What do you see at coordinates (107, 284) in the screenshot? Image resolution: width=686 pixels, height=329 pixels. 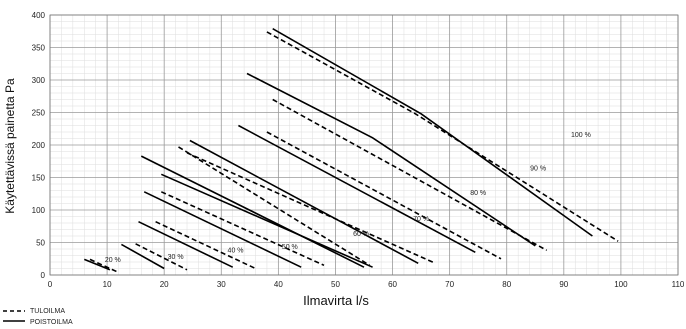 I see `x-tick-label: 10` at bounding box center [107, 284].